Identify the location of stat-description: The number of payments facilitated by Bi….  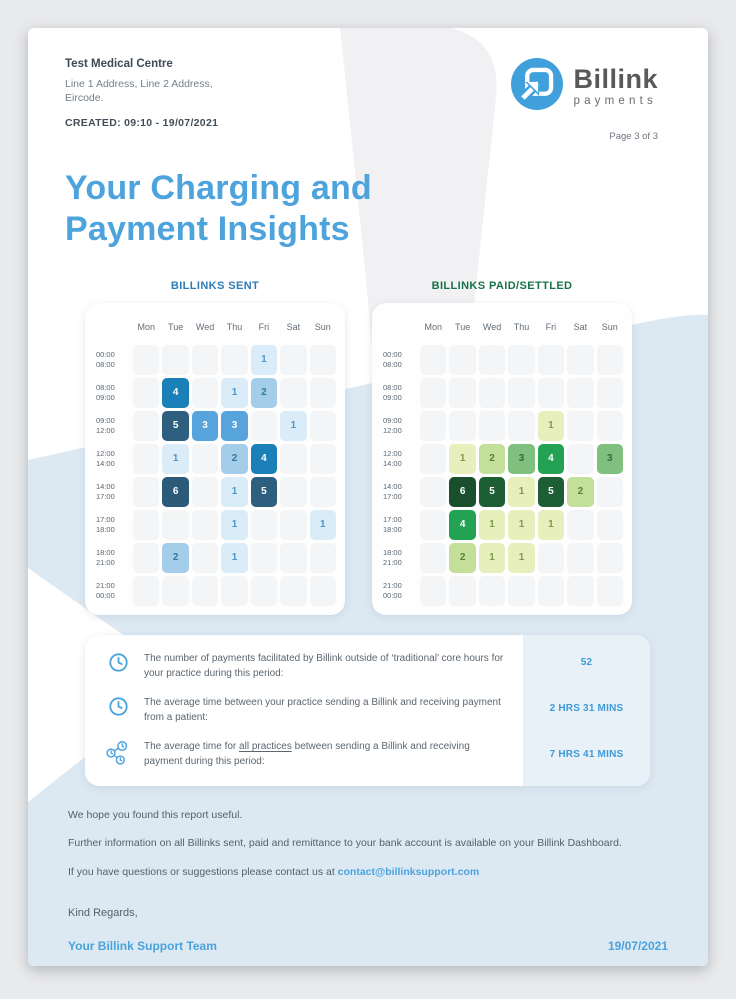
(324, 666).